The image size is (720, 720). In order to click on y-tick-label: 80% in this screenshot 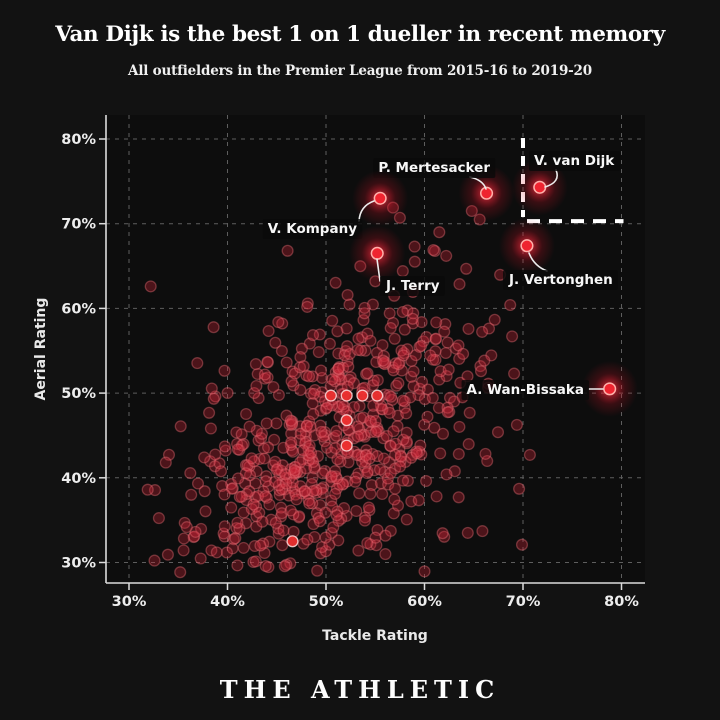, I will do `click(78, 140)`.